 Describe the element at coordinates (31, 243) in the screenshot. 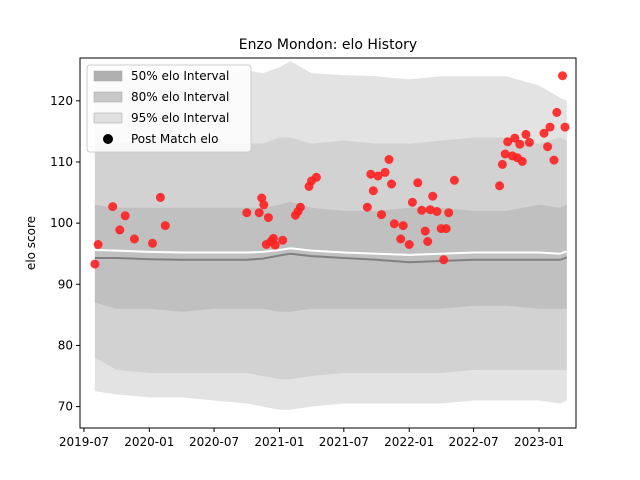

I see `y-axis-title: elo score` at that location.